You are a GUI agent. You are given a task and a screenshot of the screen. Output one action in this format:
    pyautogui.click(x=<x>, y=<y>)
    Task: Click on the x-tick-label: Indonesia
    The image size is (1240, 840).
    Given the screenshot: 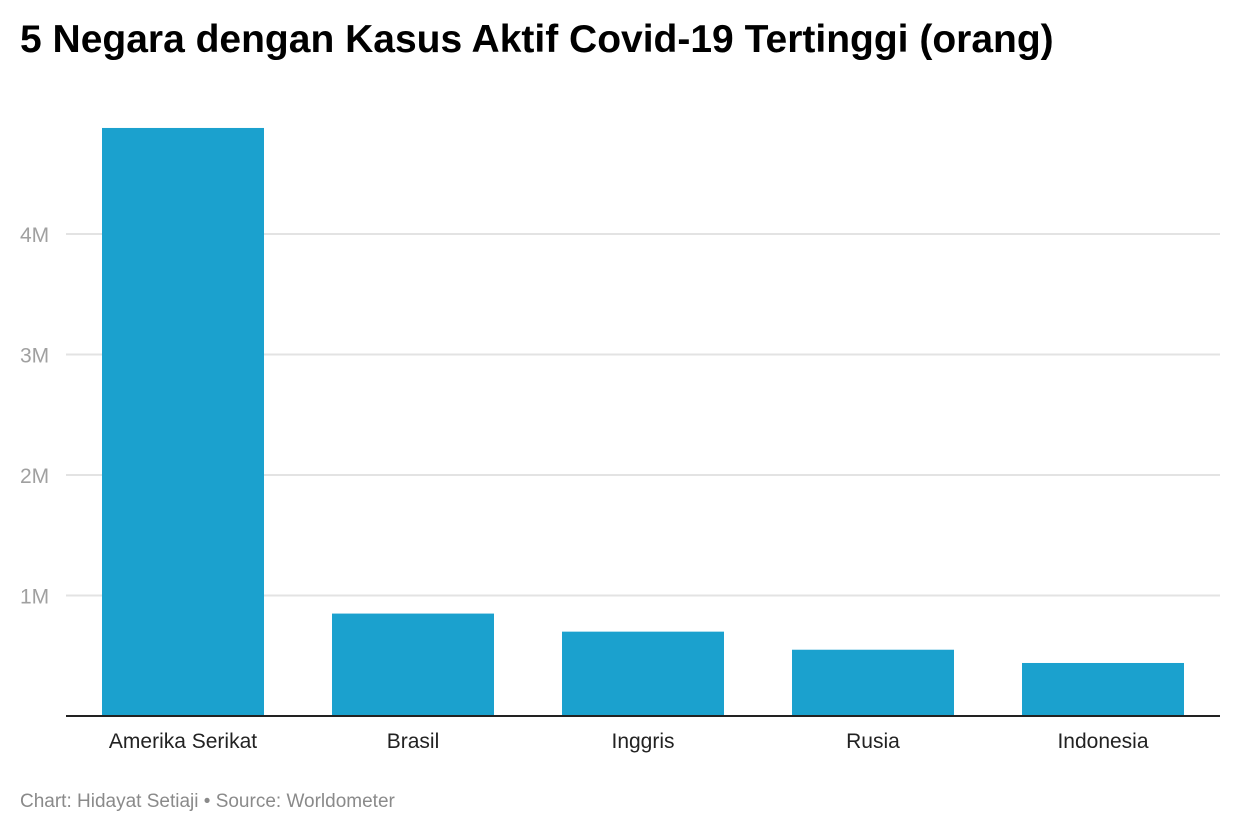 What is the action you would take?
    pyautogui.click(x=1102, y=741)
    